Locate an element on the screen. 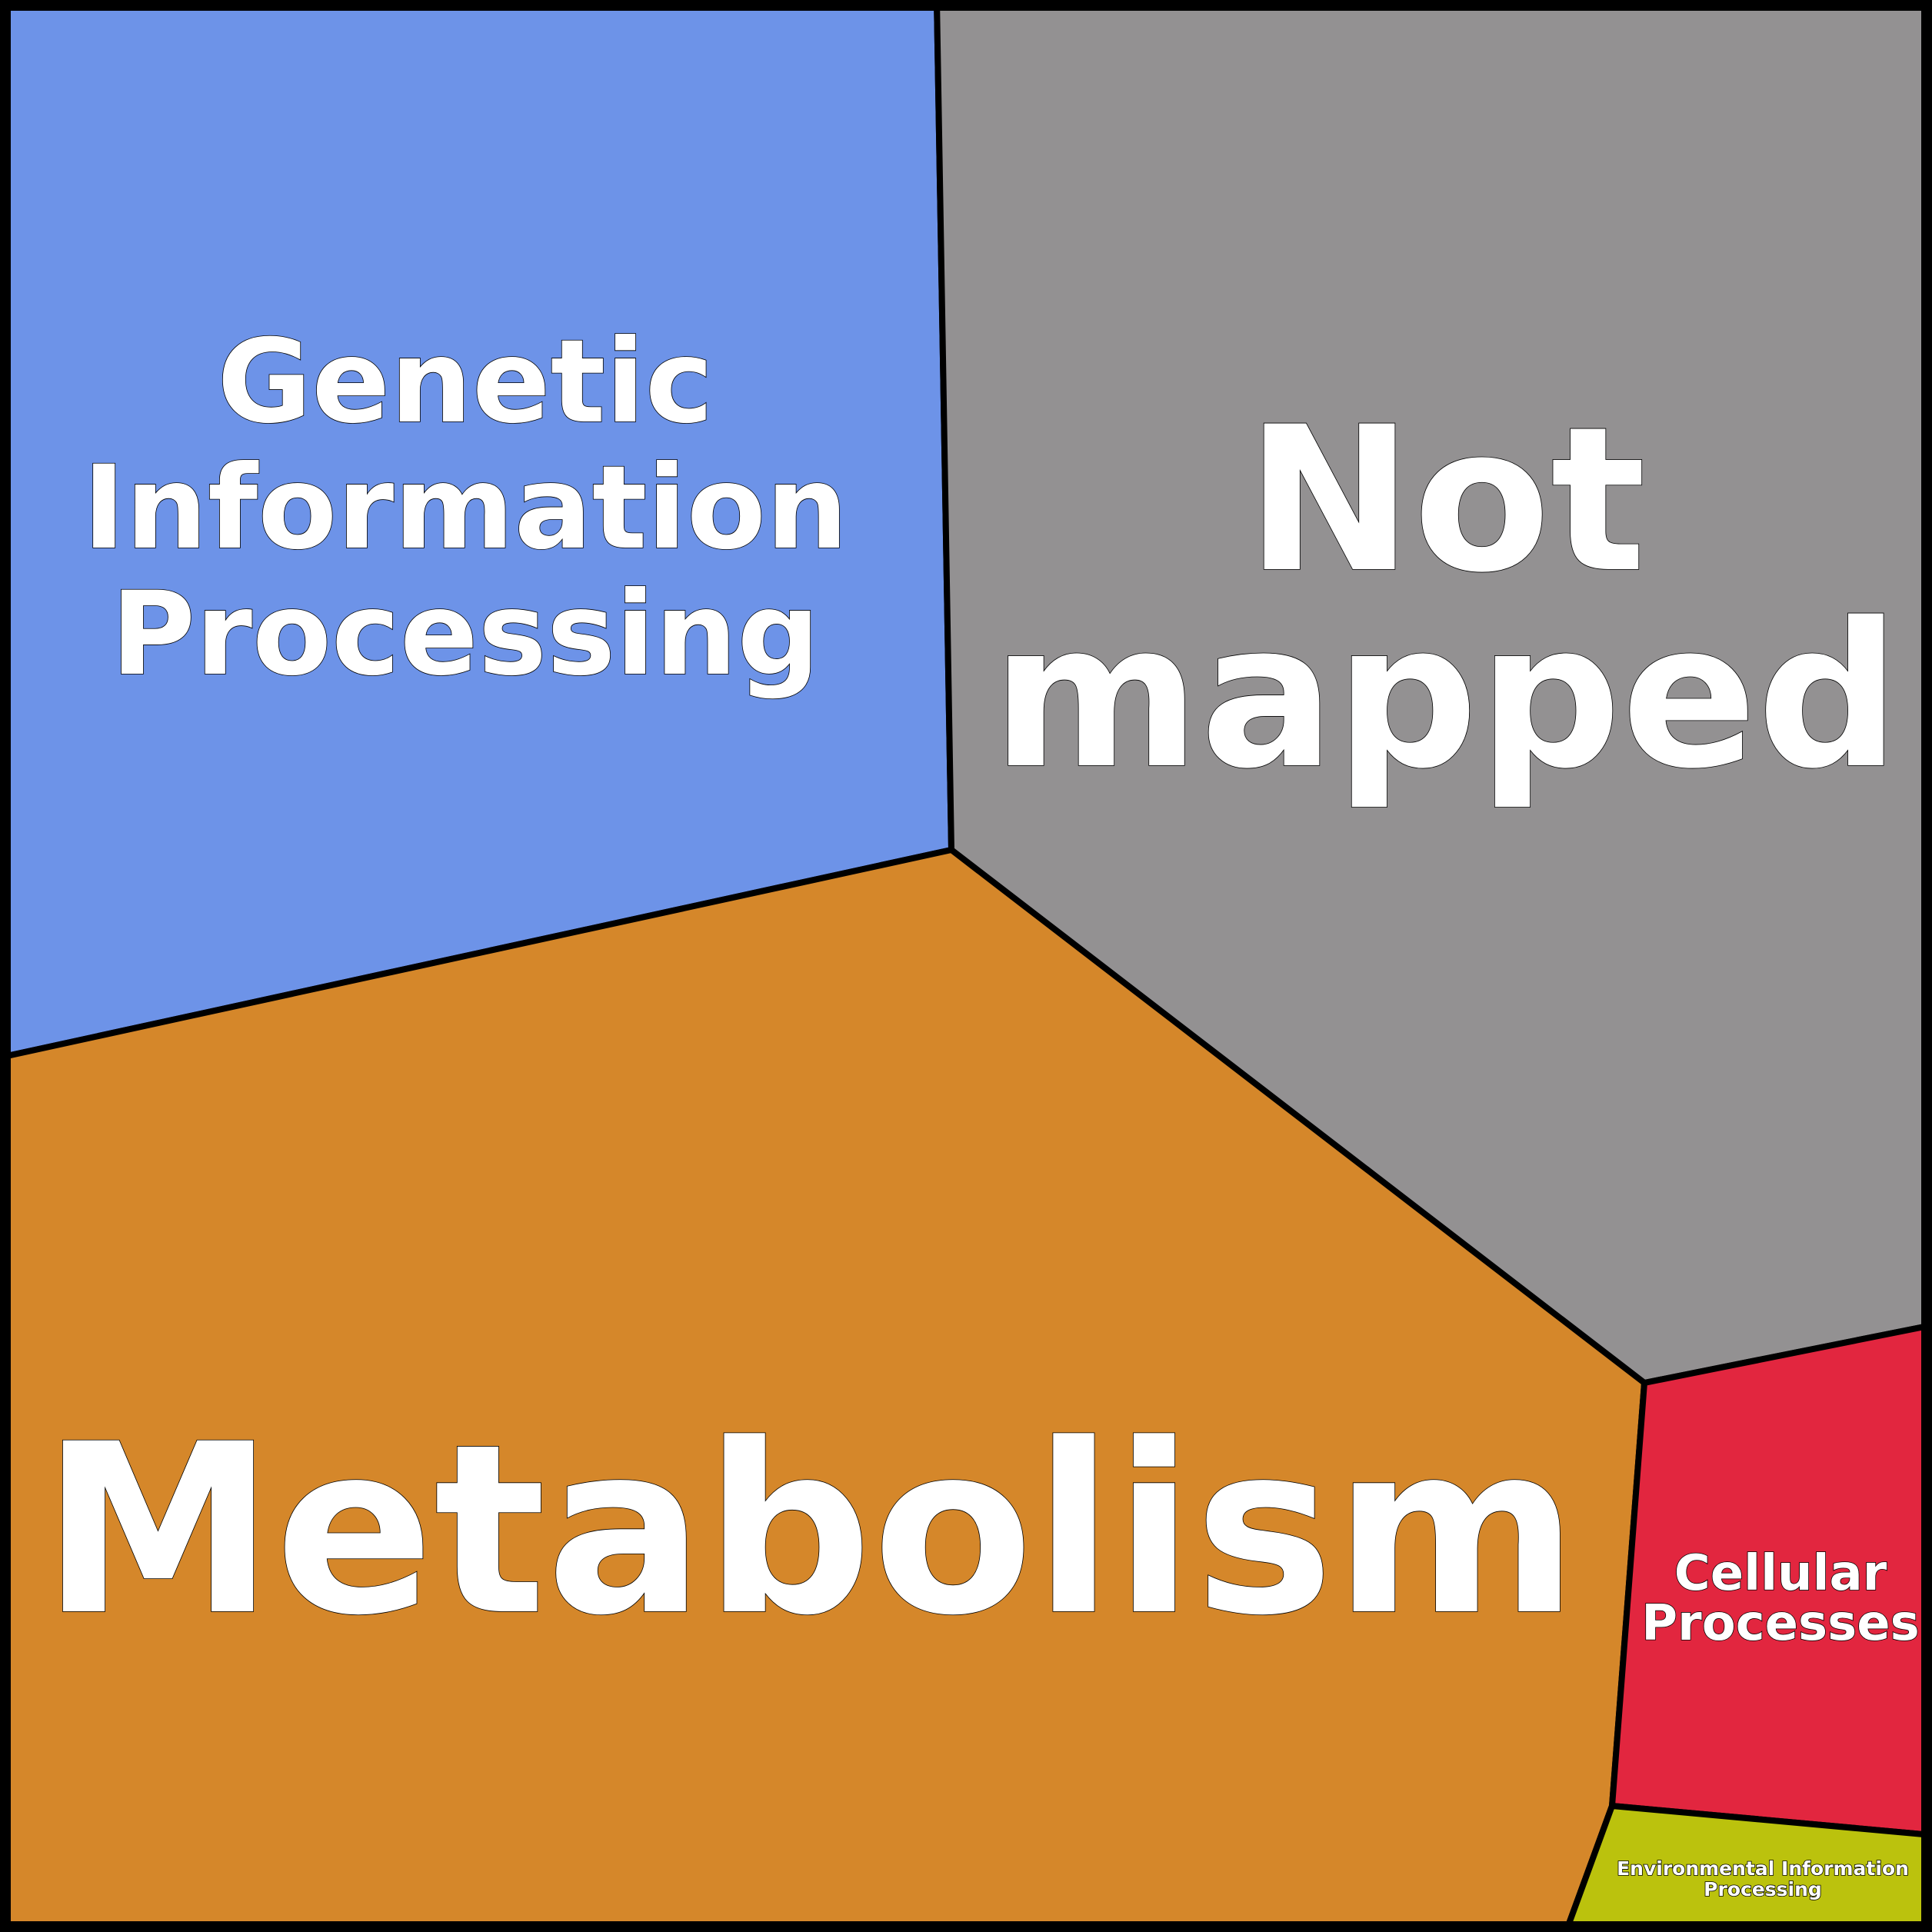  label-metabolism: Metabolism is located at coordinates (810, 1530).